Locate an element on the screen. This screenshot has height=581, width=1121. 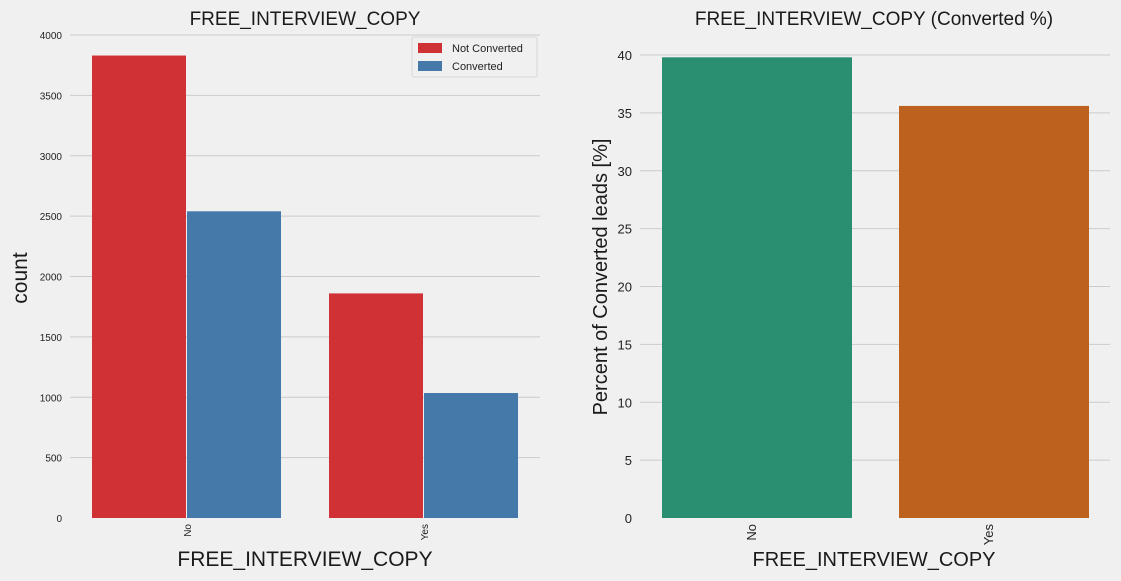
left-y-tick-labels: 0 500 1000 1500 2000 2500 3000 3500 4000 is located at coordinates (51, 278).